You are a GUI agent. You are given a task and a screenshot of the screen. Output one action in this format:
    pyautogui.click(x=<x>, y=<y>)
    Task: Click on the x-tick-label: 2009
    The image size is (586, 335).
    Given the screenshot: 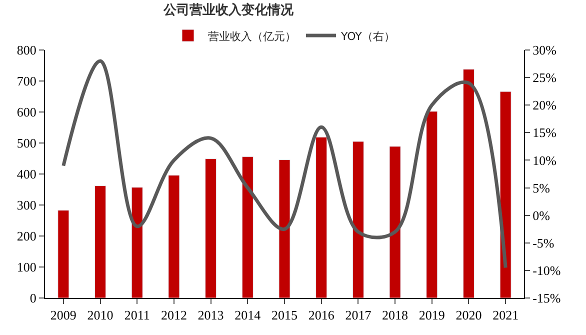 What is the action you would take?
    pyautogui.click(x=63, y=315)
    